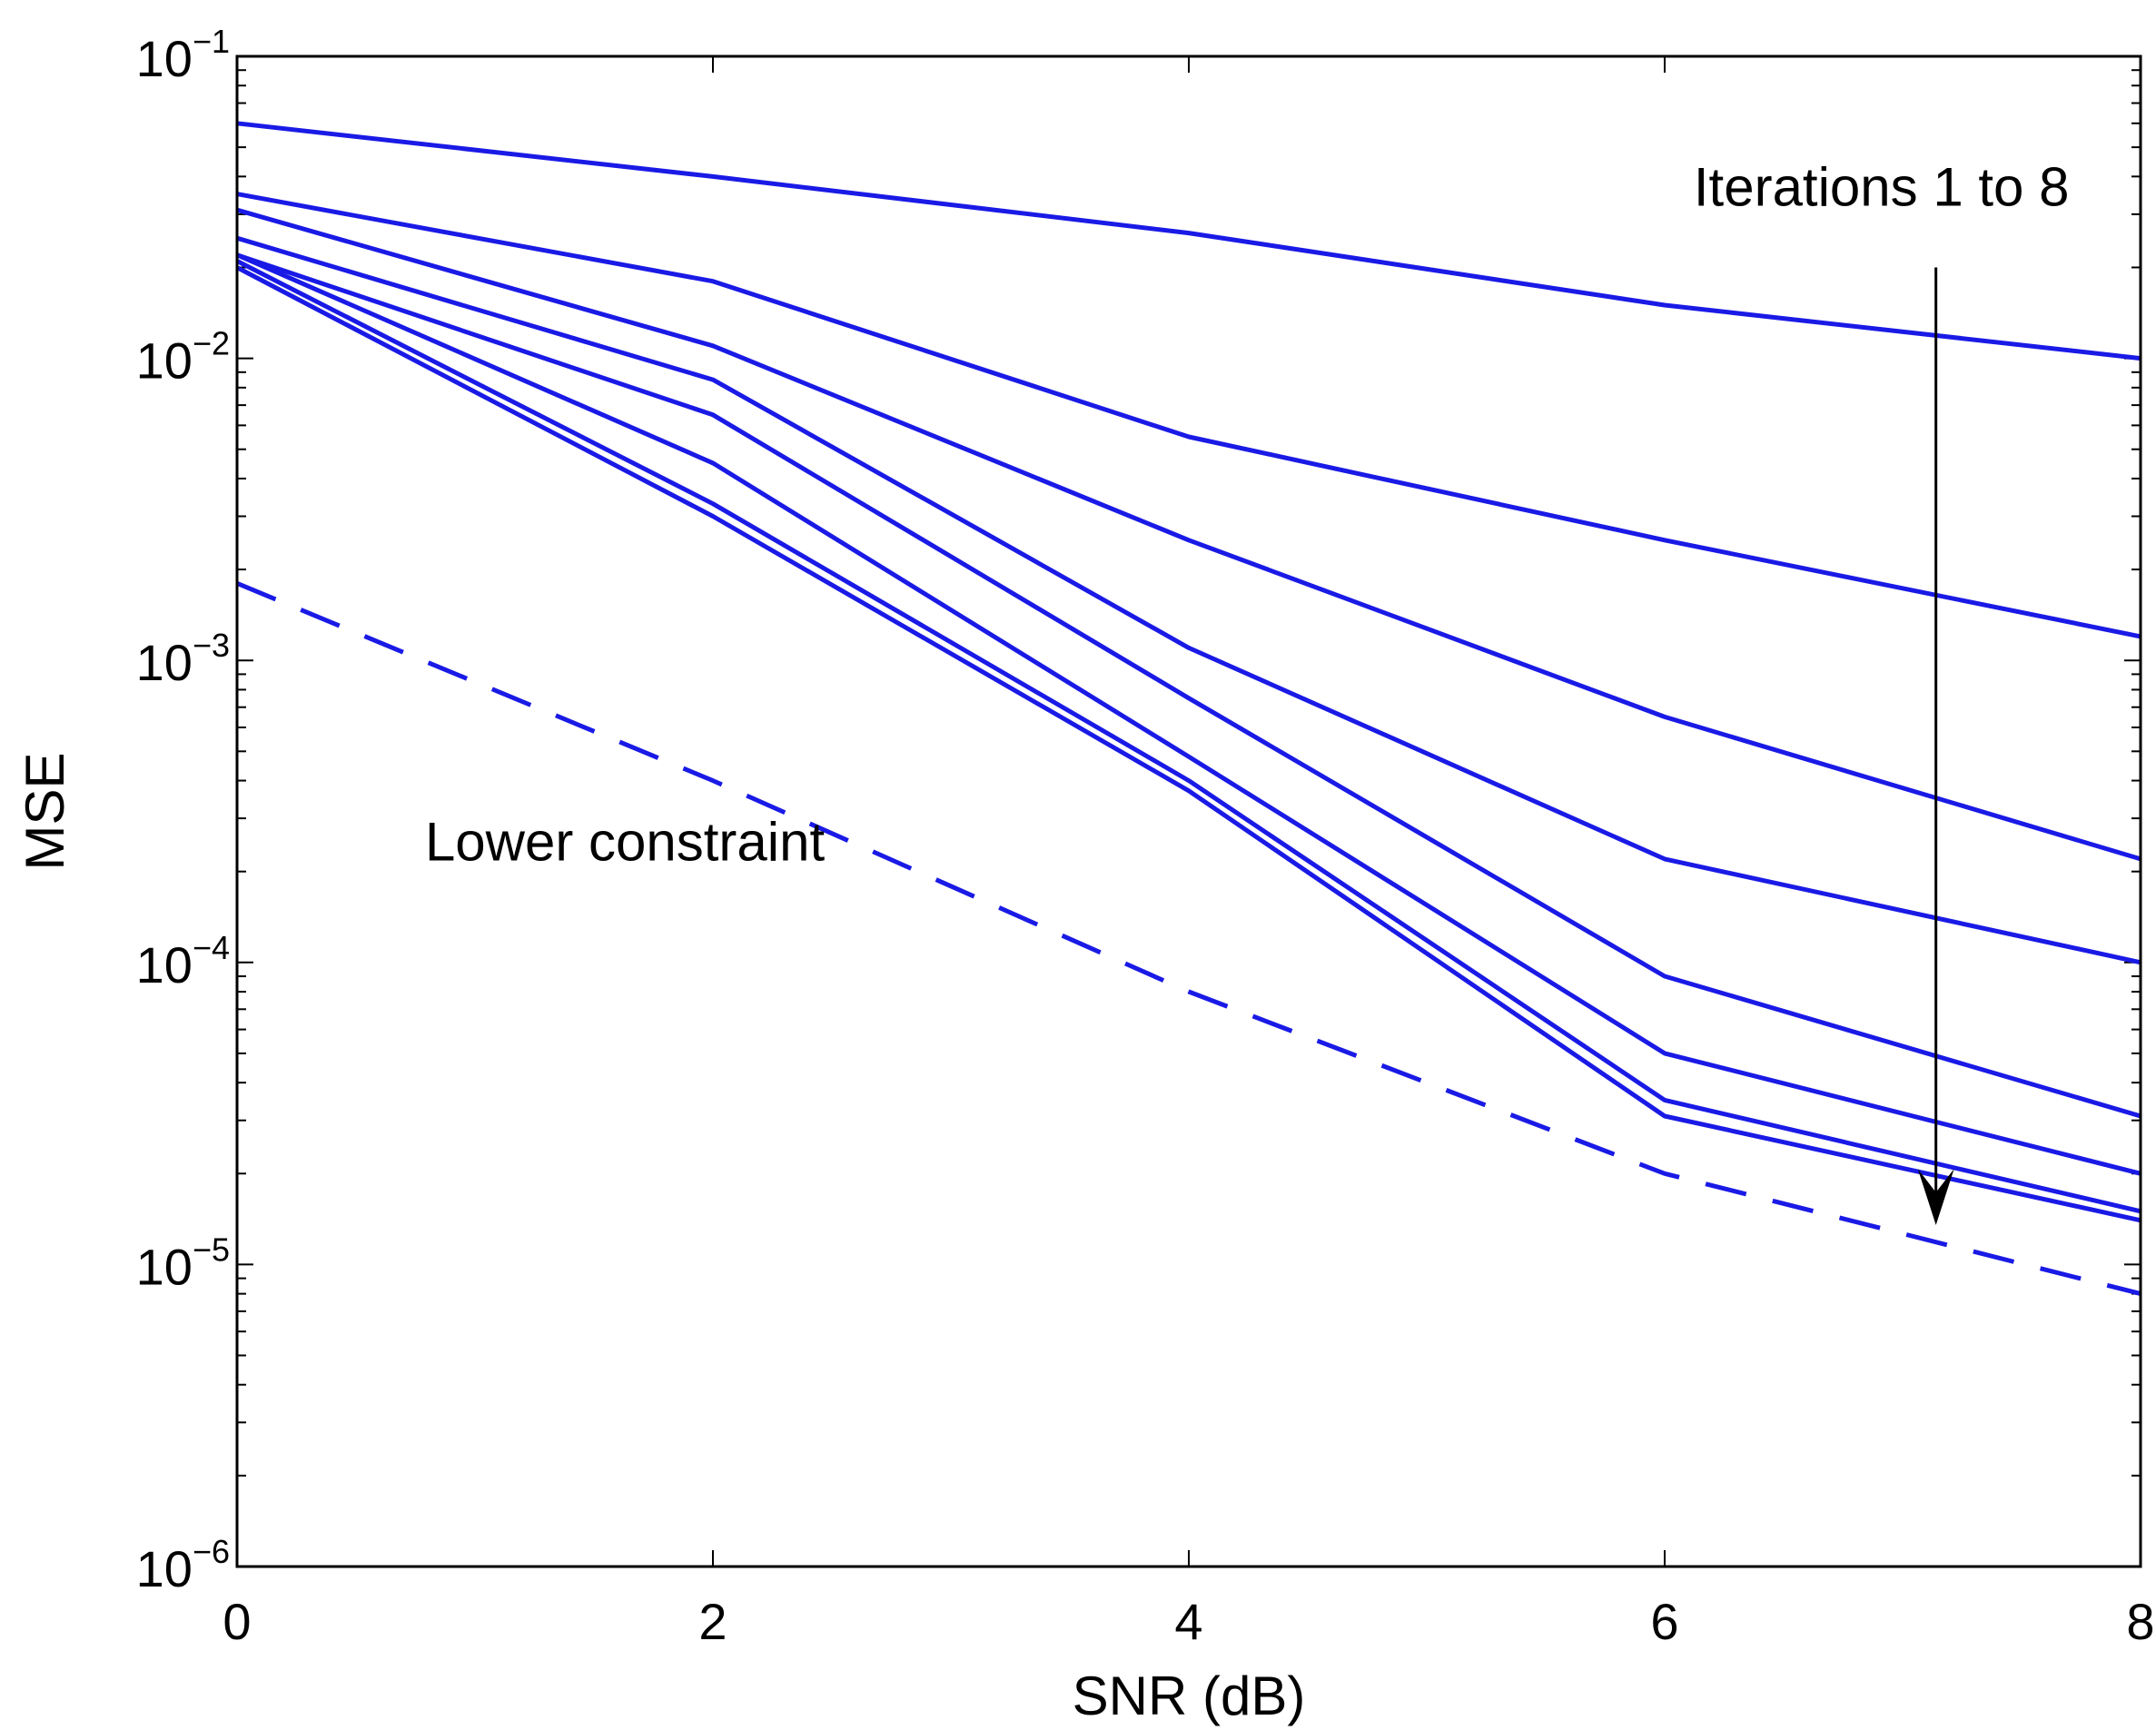 The height and width of the screenshot is (1730, 2156). I want to click on x-tick-label: 6, so click(1664, 1621).